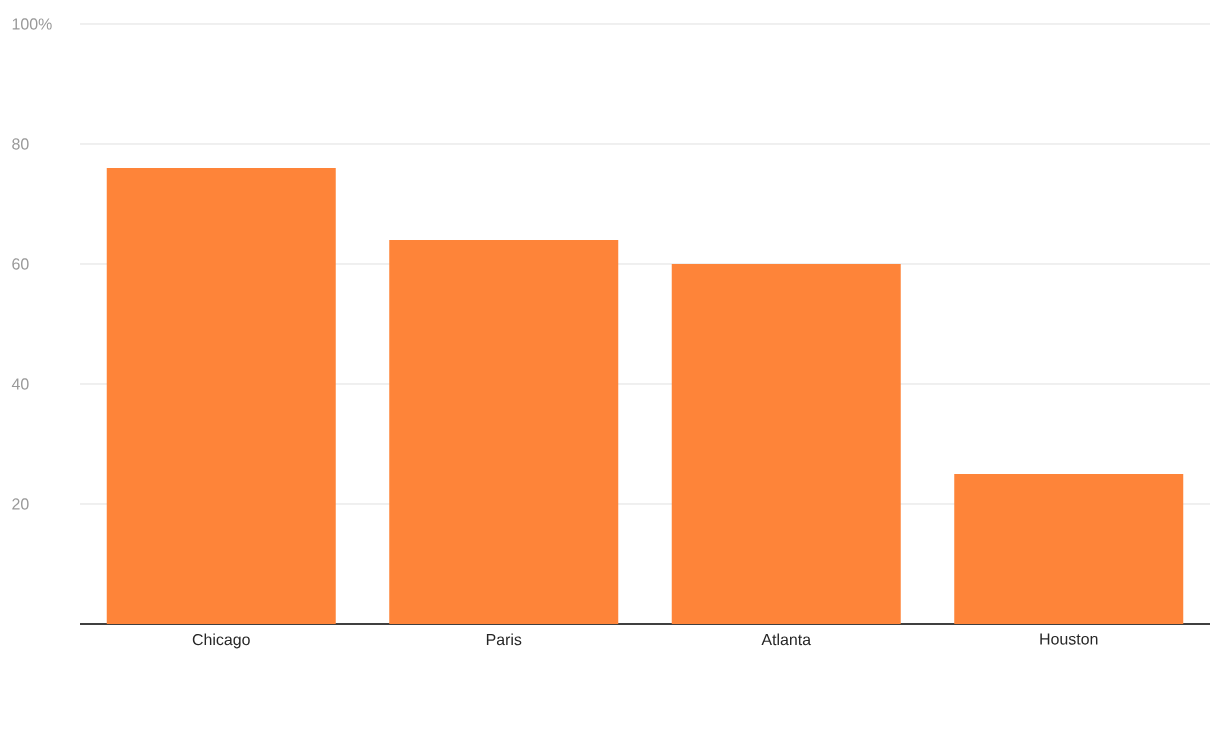  Describe the element at coordinates (32, 24) in the screenshot. I see `y-tick-label: 100%` at that location.